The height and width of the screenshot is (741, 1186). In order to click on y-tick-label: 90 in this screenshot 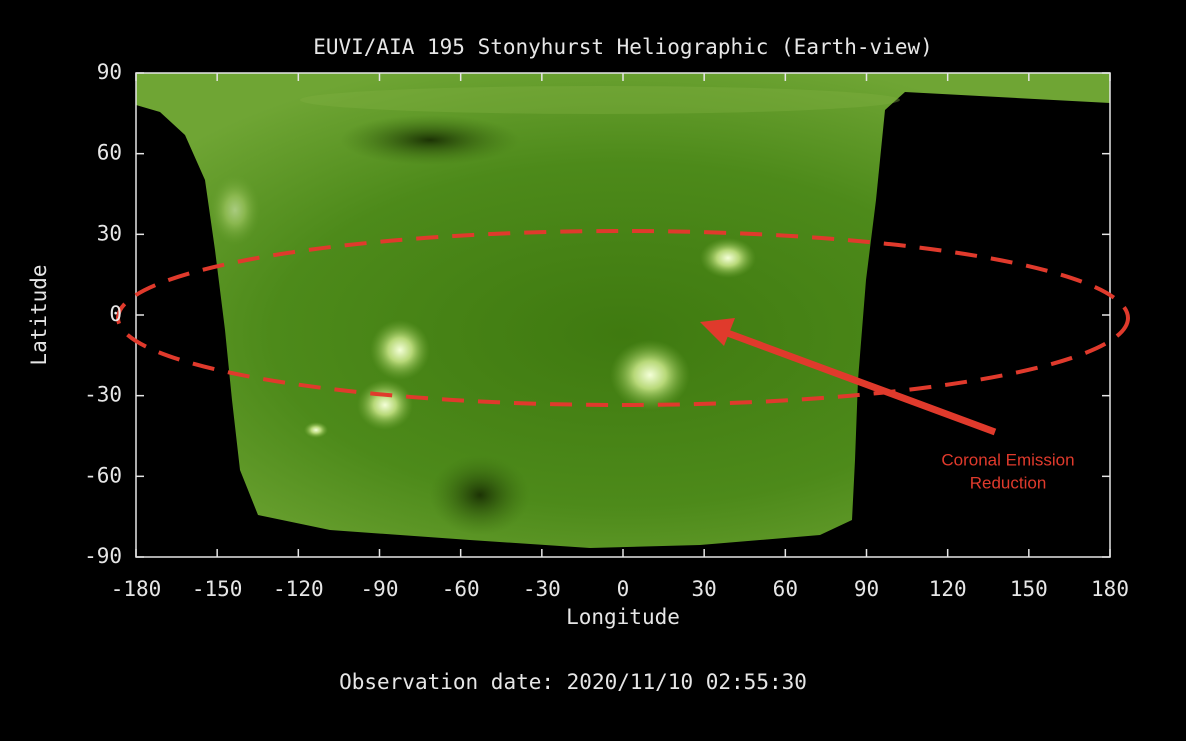, I will do `click(109, 72)`.